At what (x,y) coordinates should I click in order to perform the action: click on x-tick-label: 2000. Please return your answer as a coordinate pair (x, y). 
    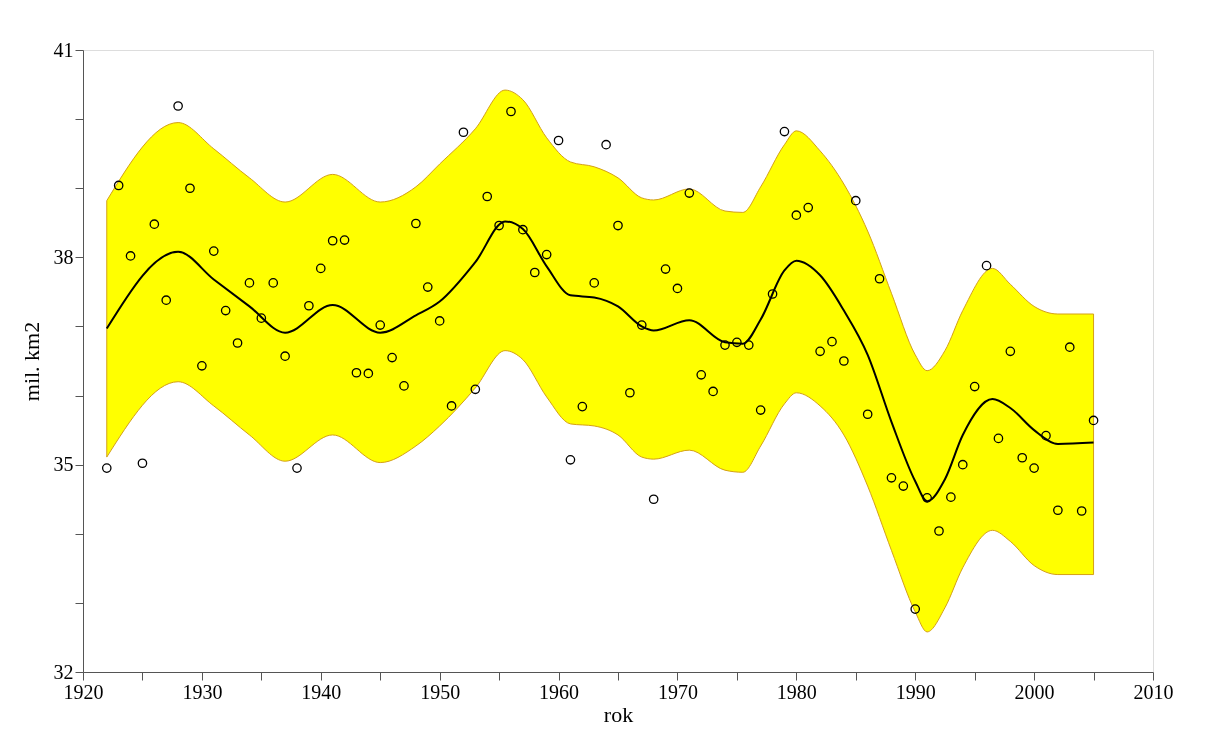
    Looking at the image, I should click on (1034, 691).